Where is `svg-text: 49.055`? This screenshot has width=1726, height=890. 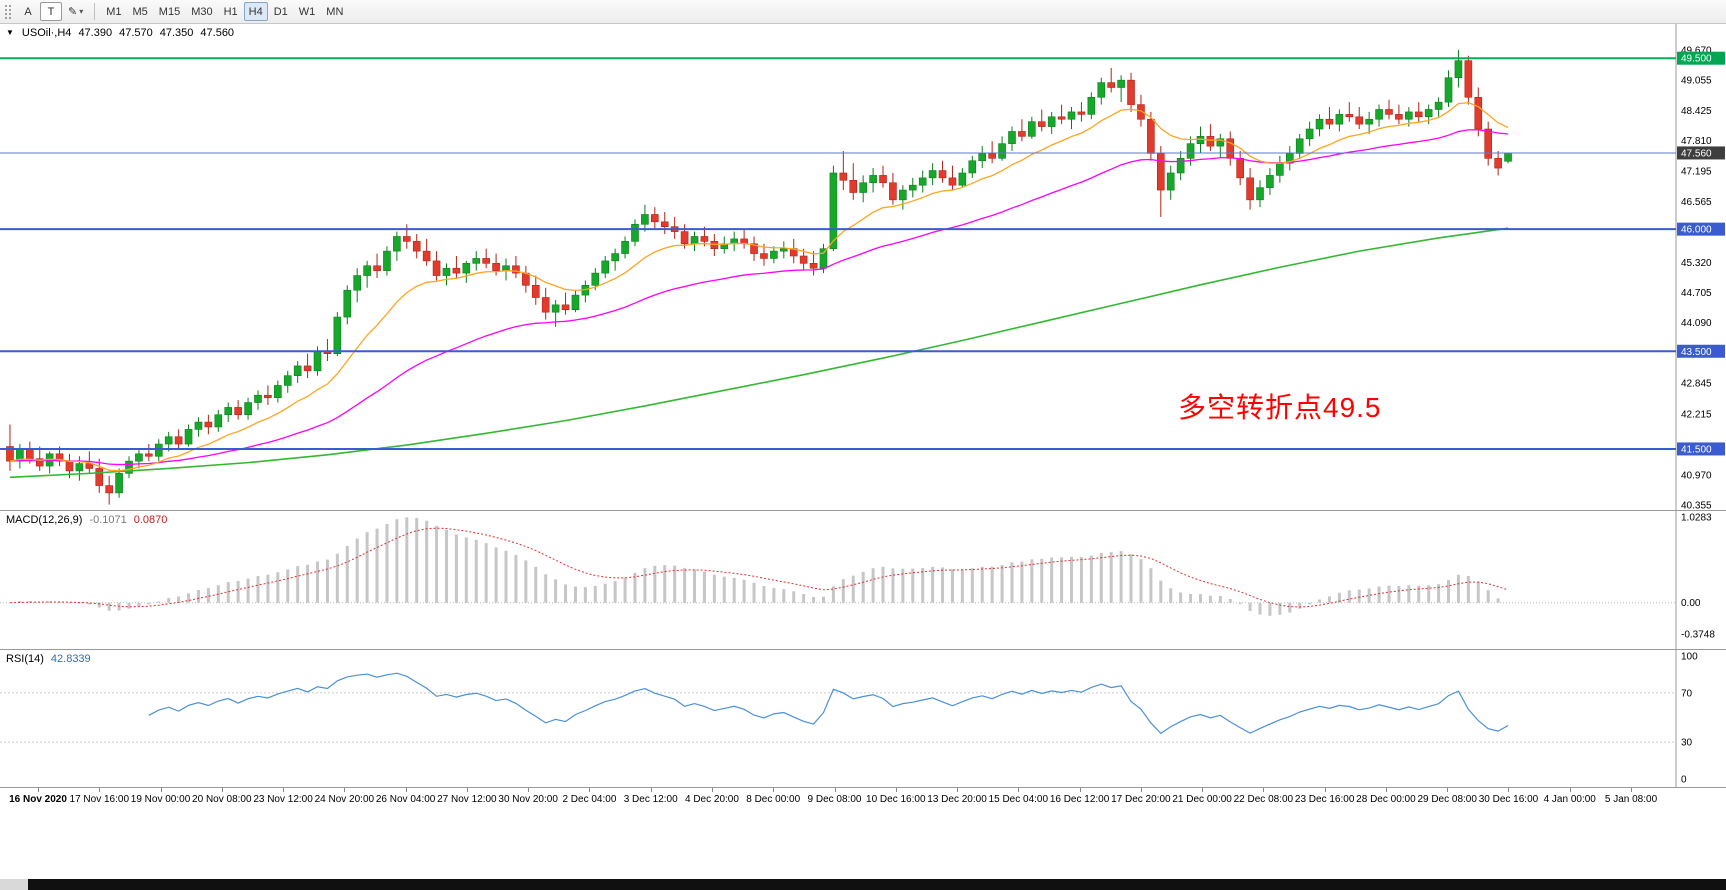 svg-text: 49.055 is located at coordinates (1696, 80).